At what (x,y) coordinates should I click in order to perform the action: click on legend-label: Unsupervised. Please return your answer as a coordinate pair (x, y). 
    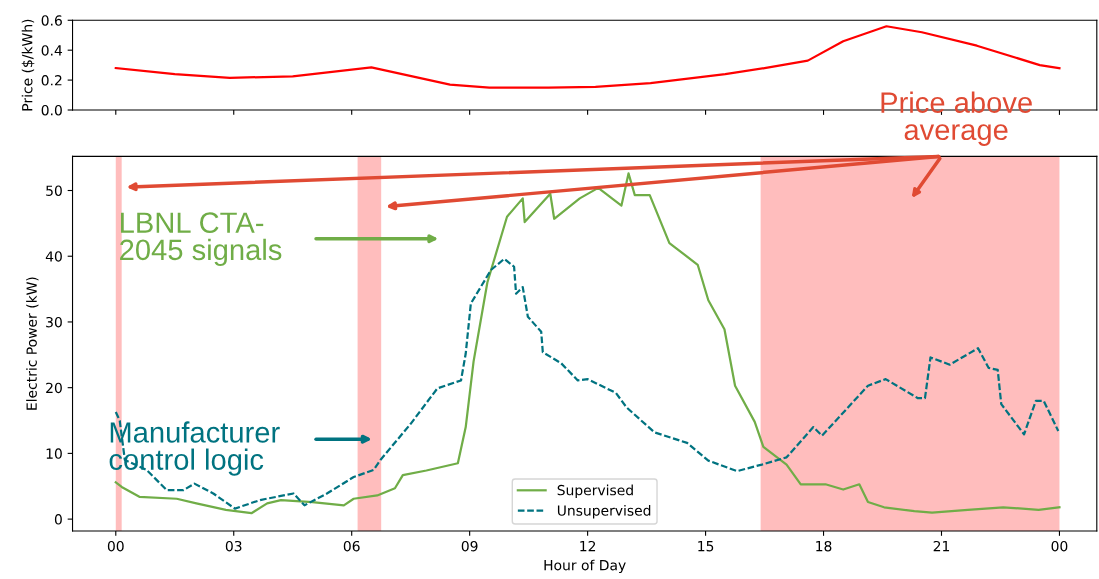
    Looking at the image, I should click on (604, 512).